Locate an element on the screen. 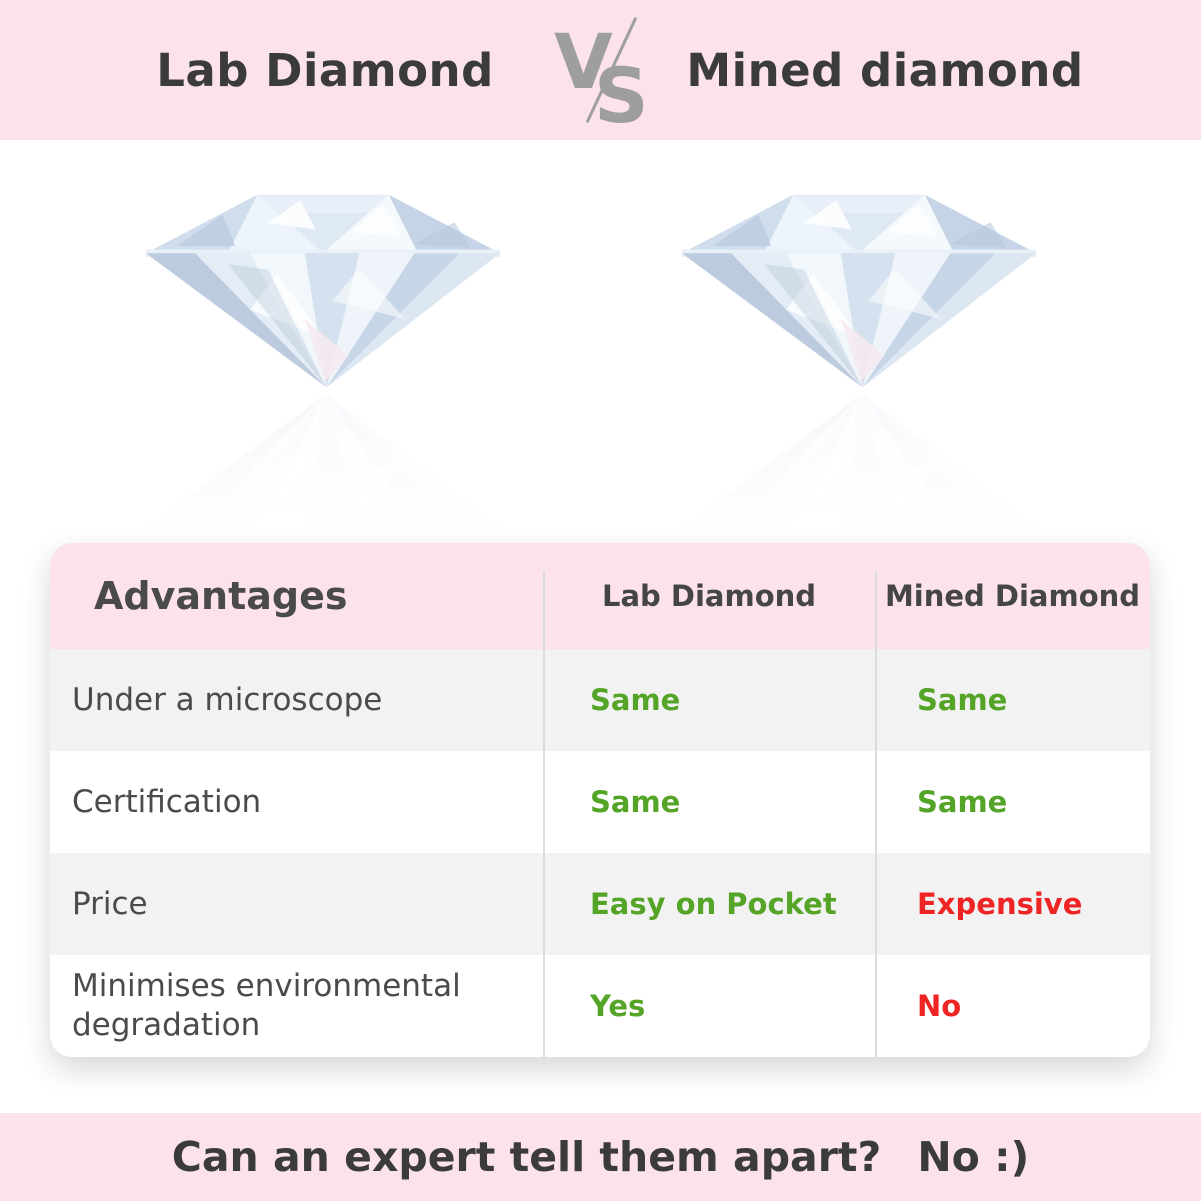 The width and height of the screenshot is (1201, 1201). row-label: Certification is located at coordinates (167, 801).